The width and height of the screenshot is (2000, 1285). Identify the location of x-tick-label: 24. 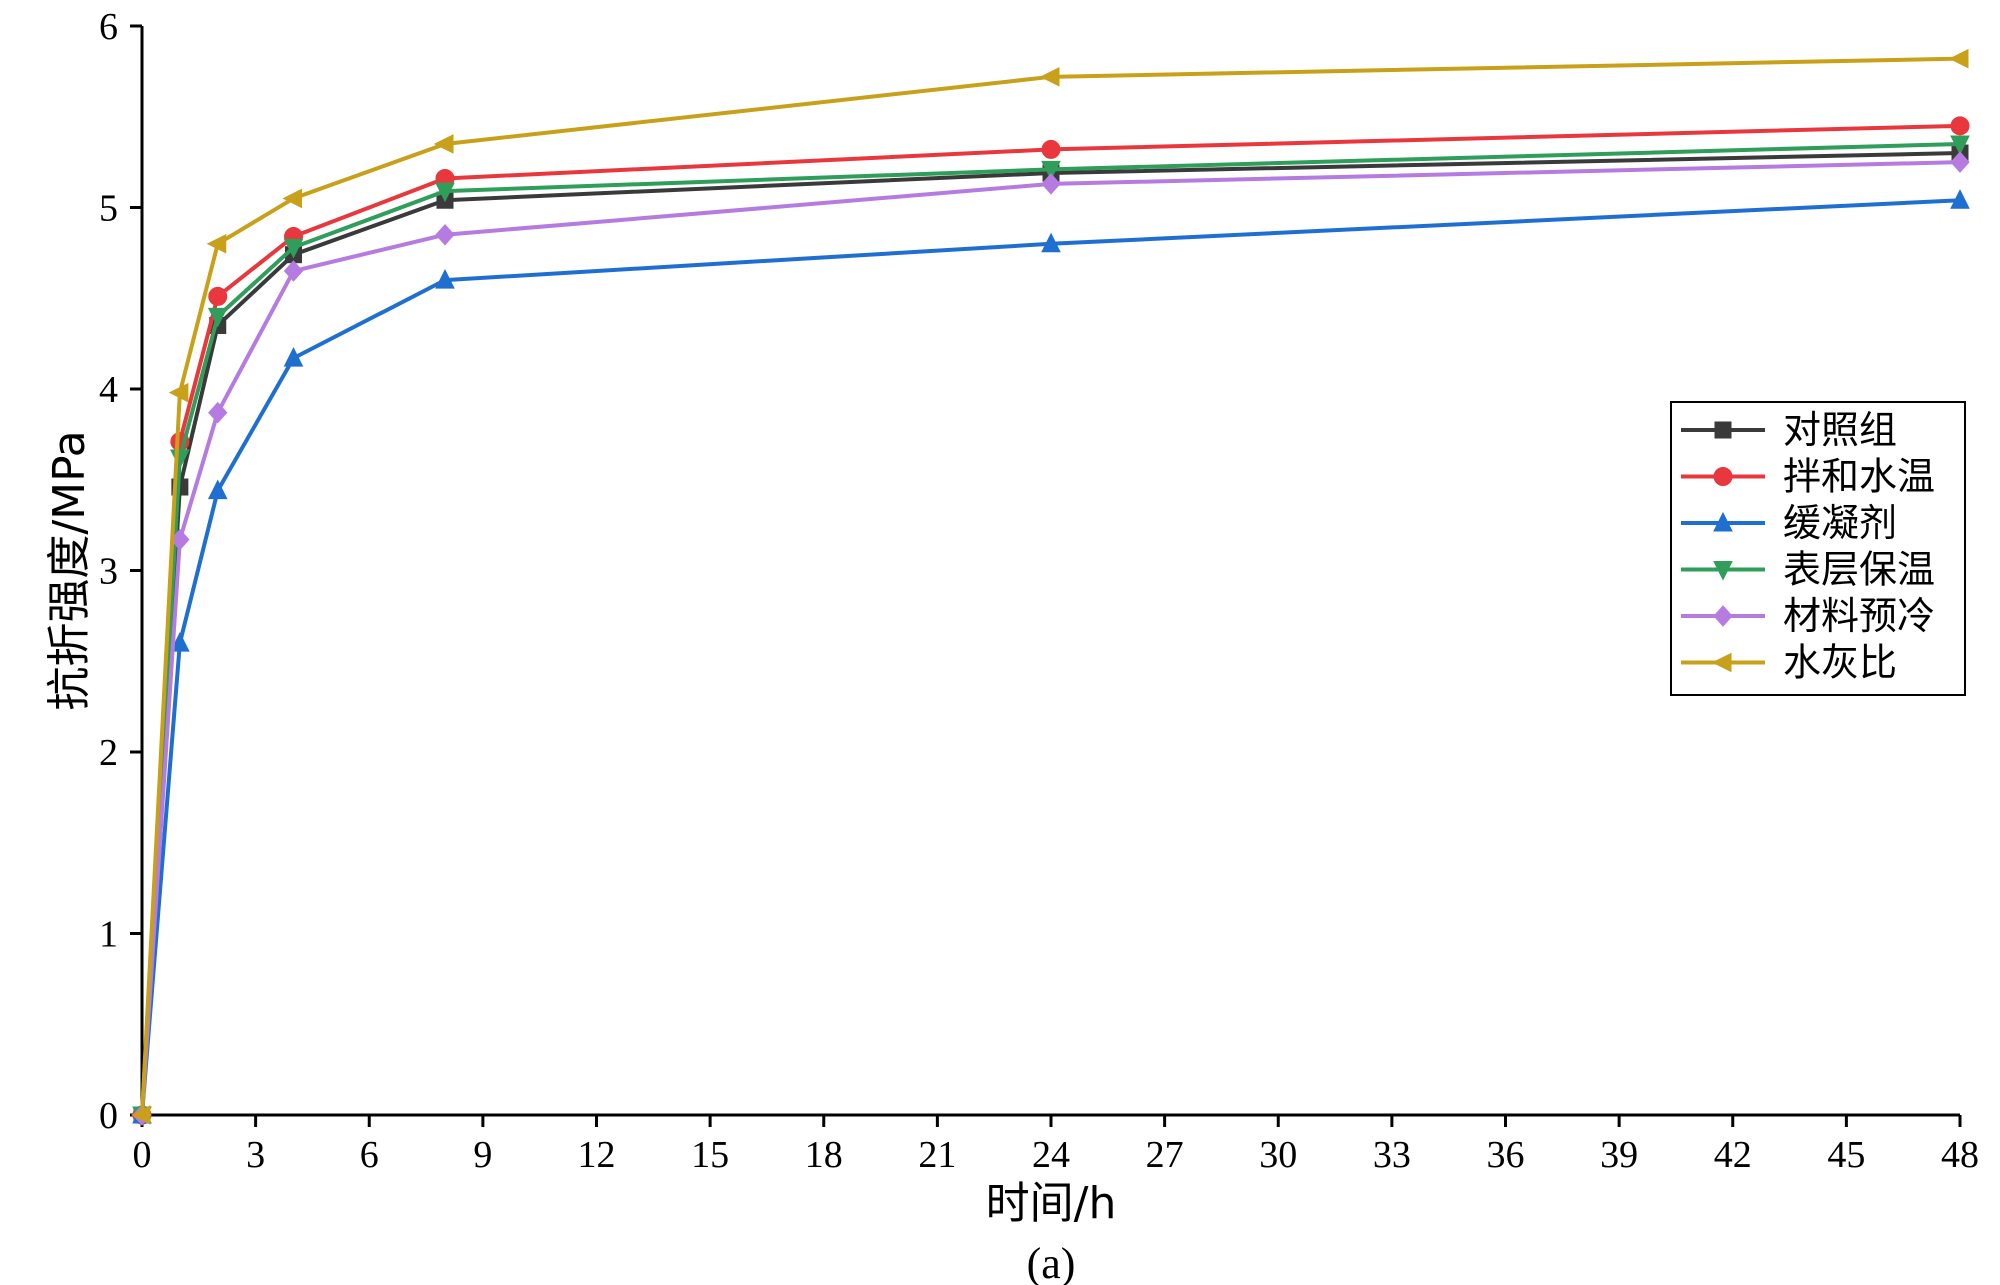
(1051, 1155).